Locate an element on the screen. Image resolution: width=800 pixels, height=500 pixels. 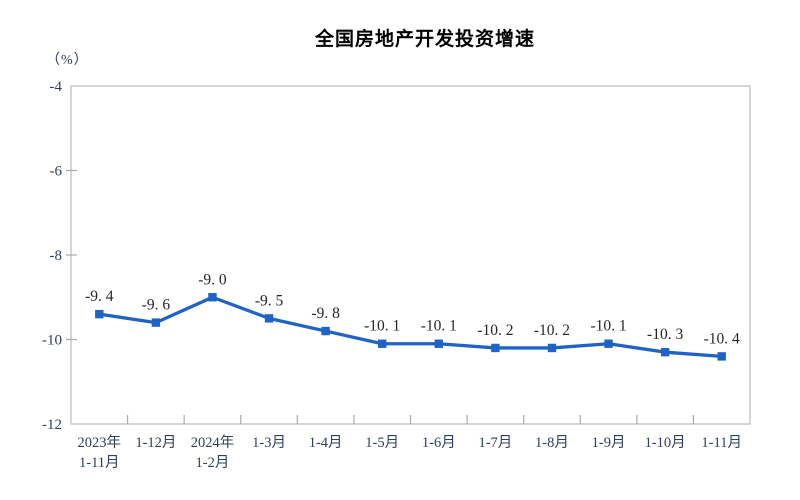
data-point-label: -9. 0 is located at coordinates (212, 279).